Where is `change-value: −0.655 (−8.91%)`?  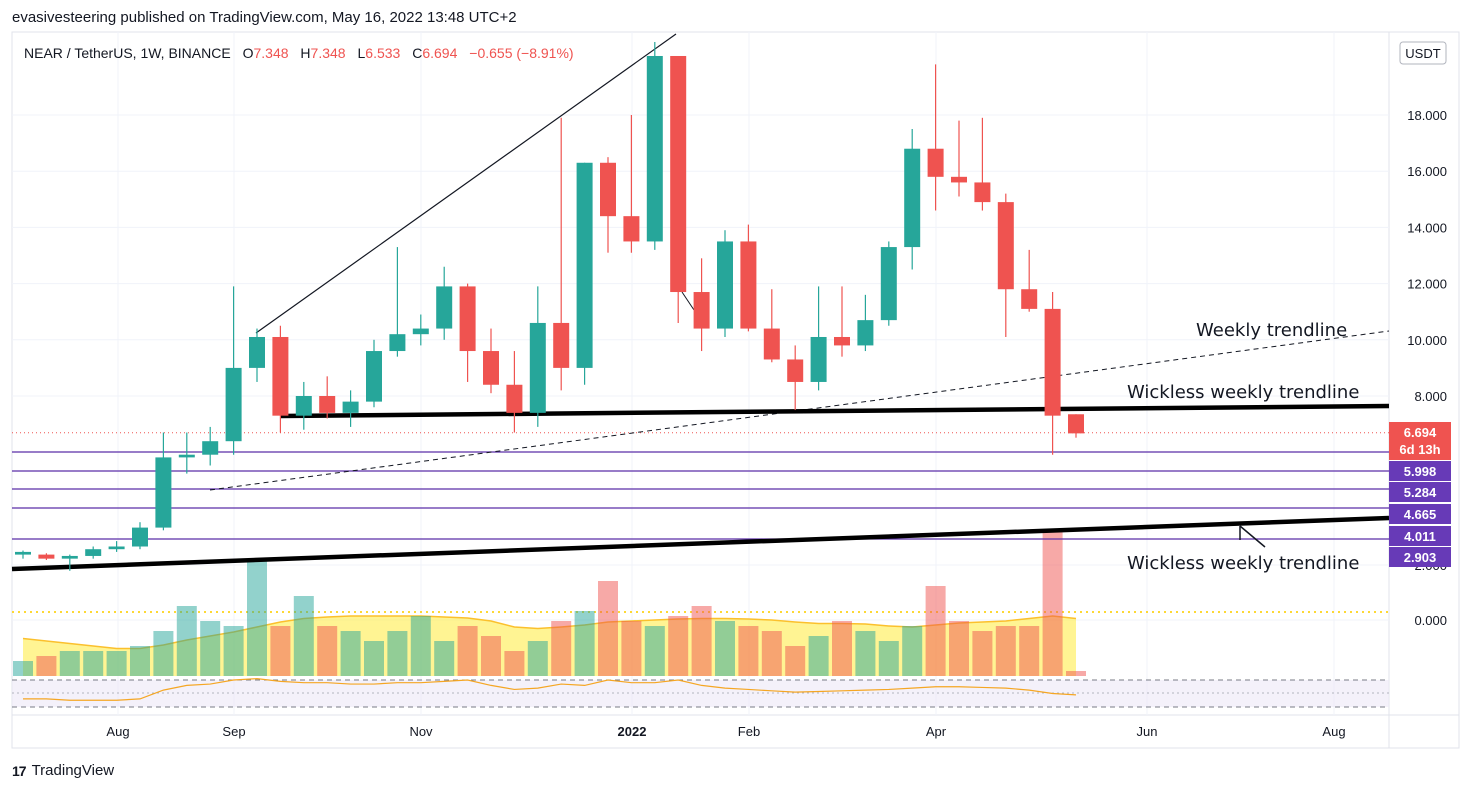
change-value: −0.655 (−8.91%) is located at coordinates (521, 53).